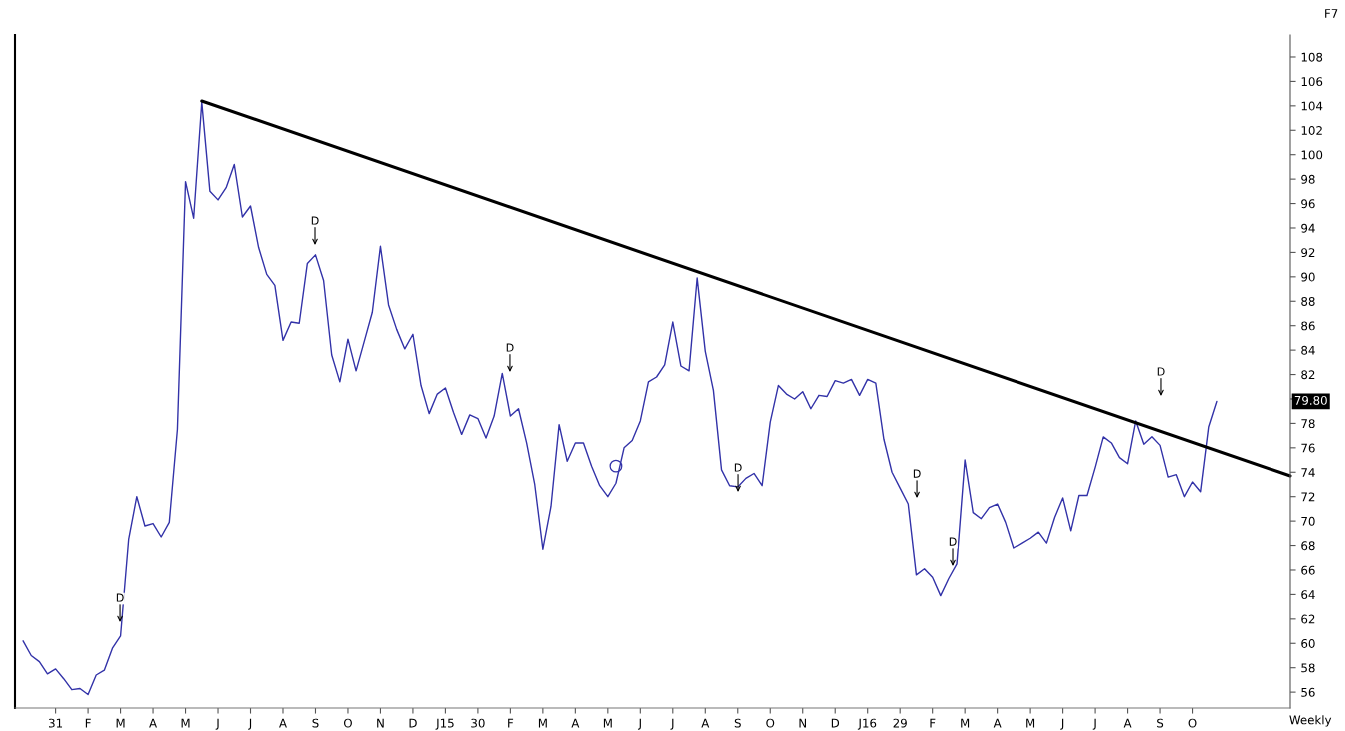 This screenshot has height=731, width=1345. Describe the element at coordinates (1308, 277) in the screenshot. I see `y-tick-label: 90` at that location.